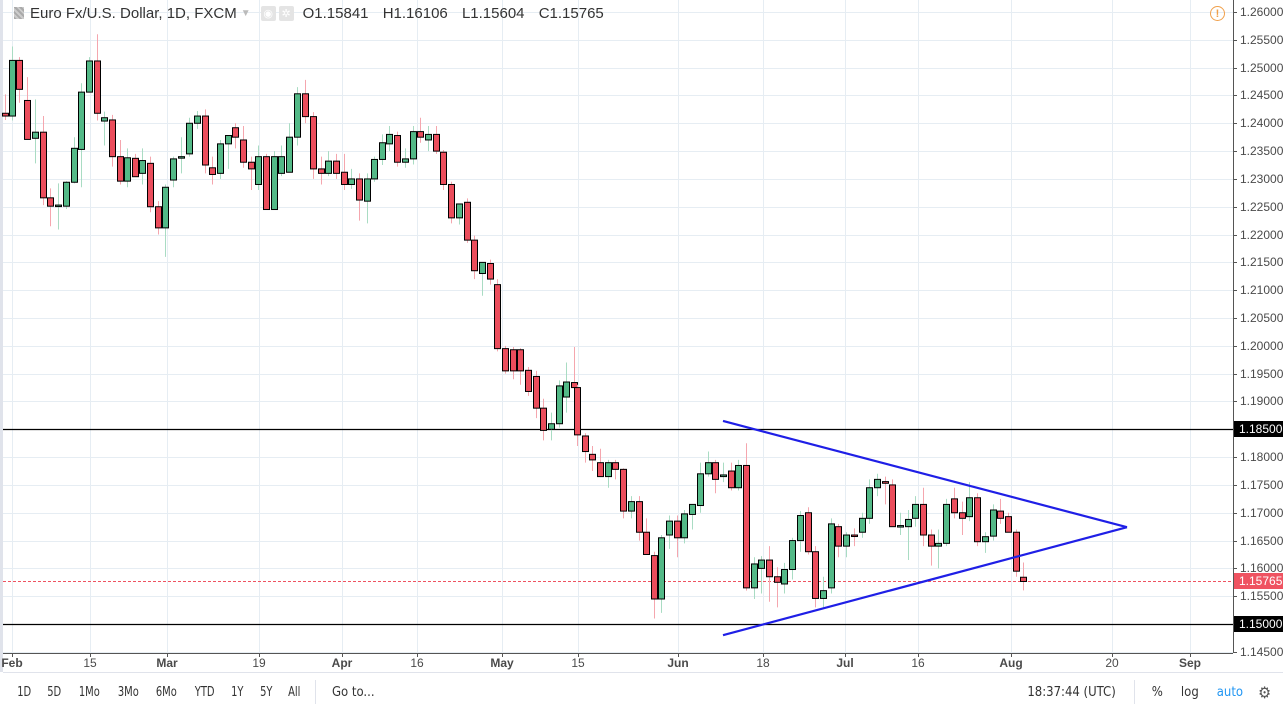 The image size is (1283, 711). Describe the element at coordinates (1258, 581) in the screenshot. I see `last-price-label: 1.15765` at that location.